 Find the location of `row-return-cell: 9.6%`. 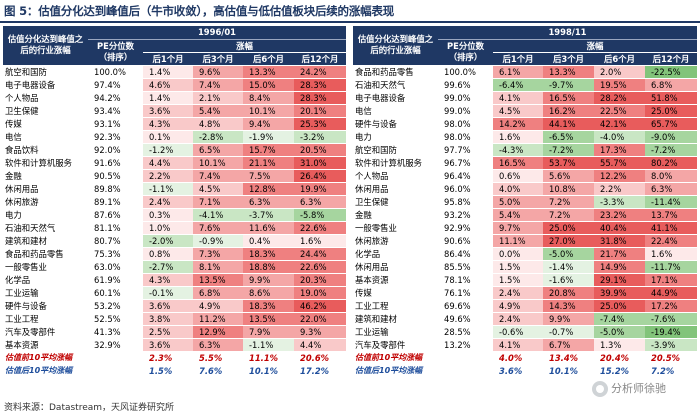

row-return-cell: 9.6% is located at coordinates (218, 72).